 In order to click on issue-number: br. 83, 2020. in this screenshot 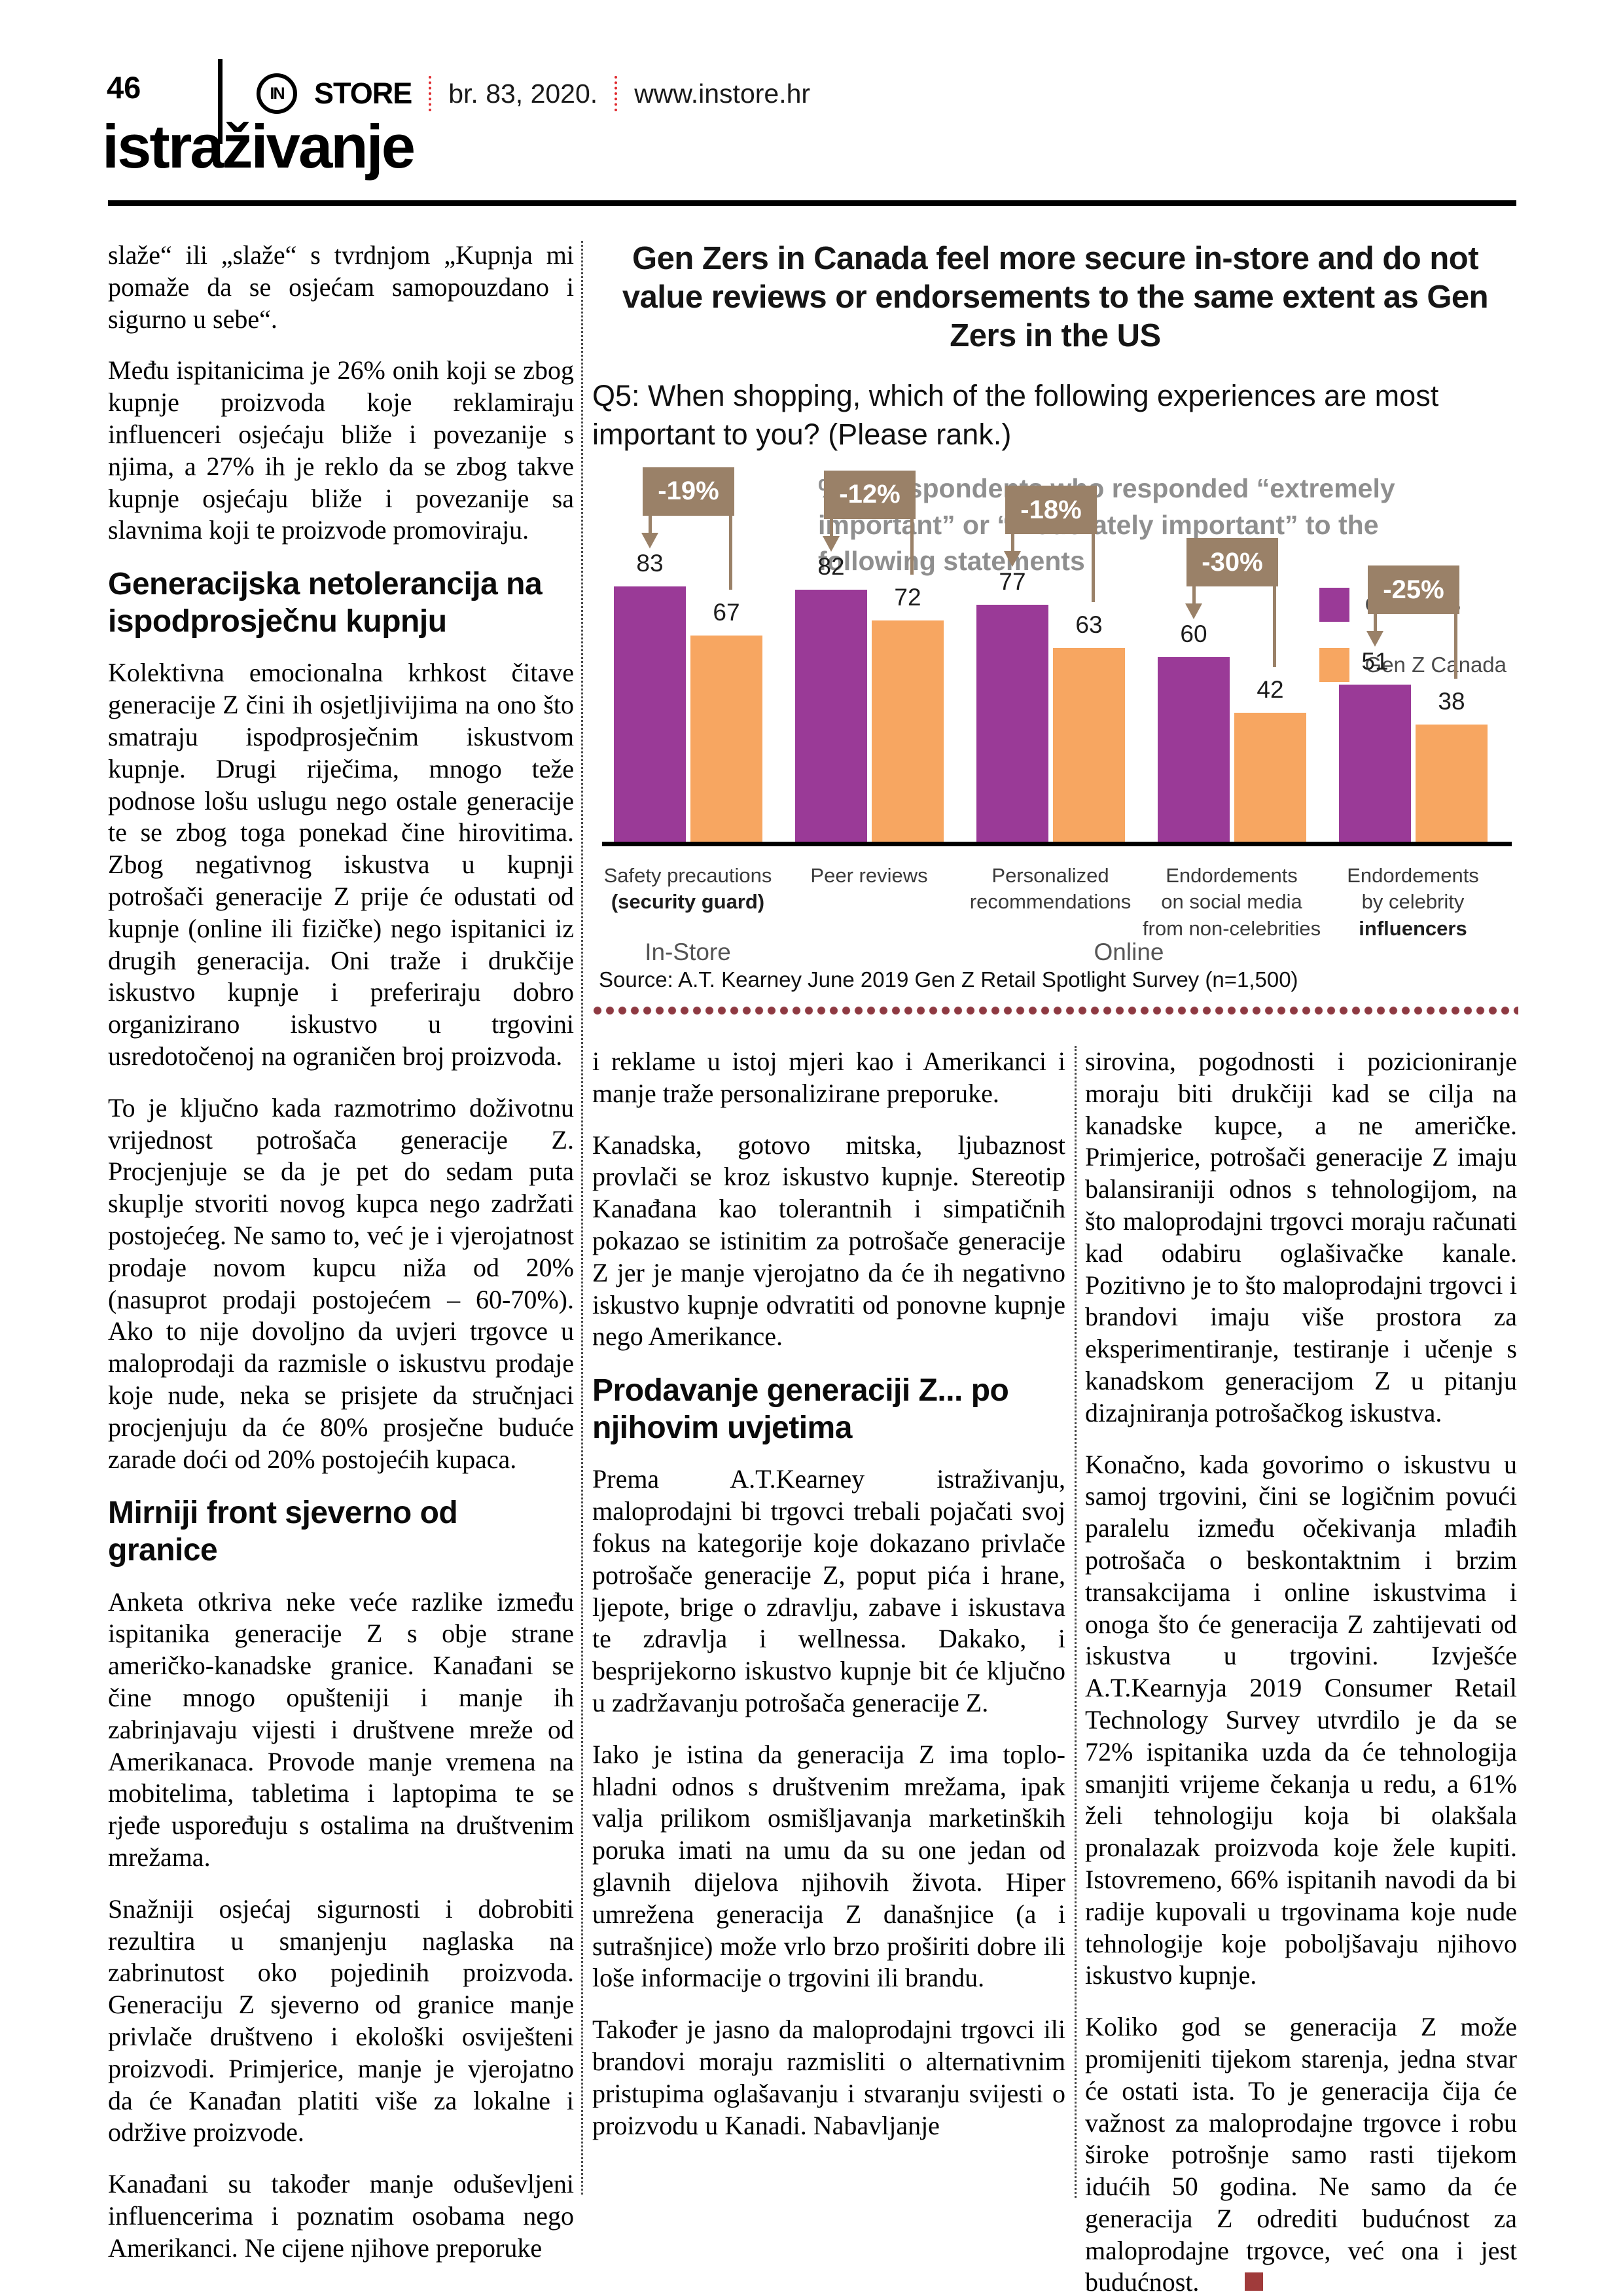, I will do `click(523, 93)`.